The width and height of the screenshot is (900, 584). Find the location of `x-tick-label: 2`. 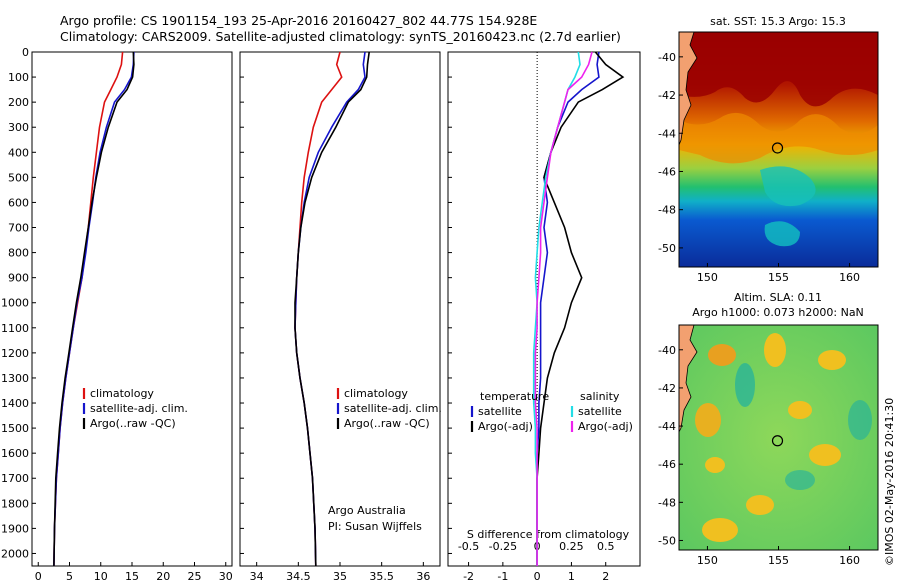

x-tick-label: 2 is located at coordinates (605, 575).